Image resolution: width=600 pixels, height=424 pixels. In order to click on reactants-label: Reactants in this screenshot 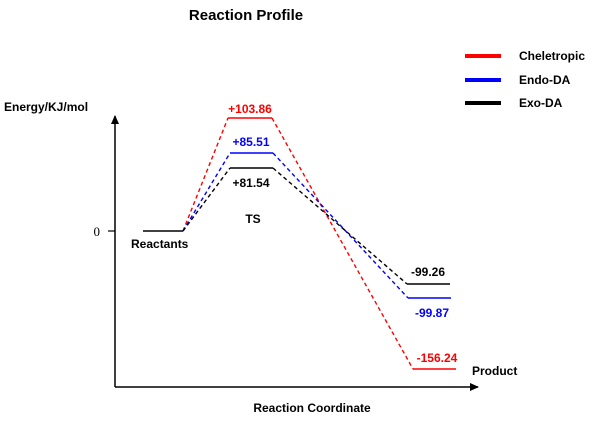, I will do `click(160, 244)`.